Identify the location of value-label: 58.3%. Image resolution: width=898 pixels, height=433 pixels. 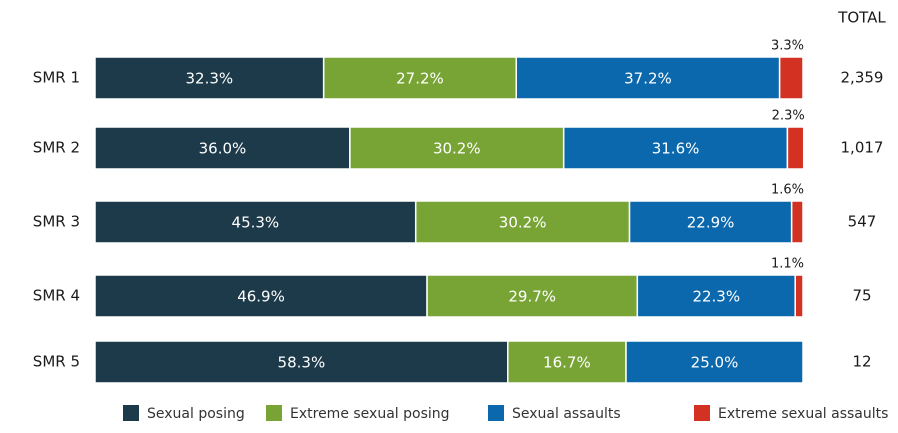
(302, 363).